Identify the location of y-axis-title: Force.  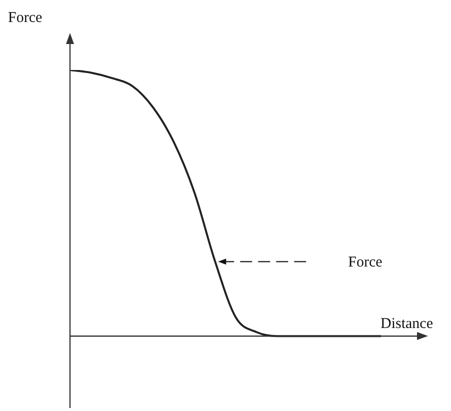
(25, 18).